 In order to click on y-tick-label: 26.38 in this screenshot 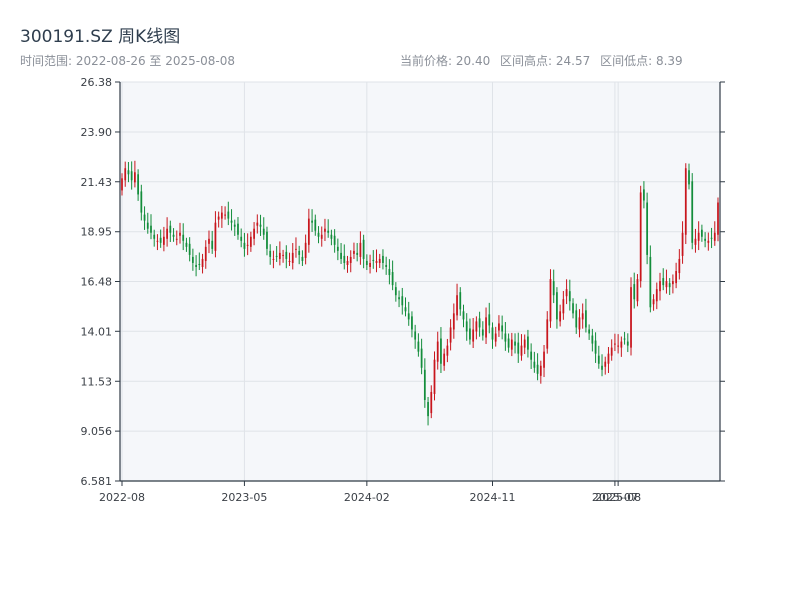, I will do `click(97, 82)`.